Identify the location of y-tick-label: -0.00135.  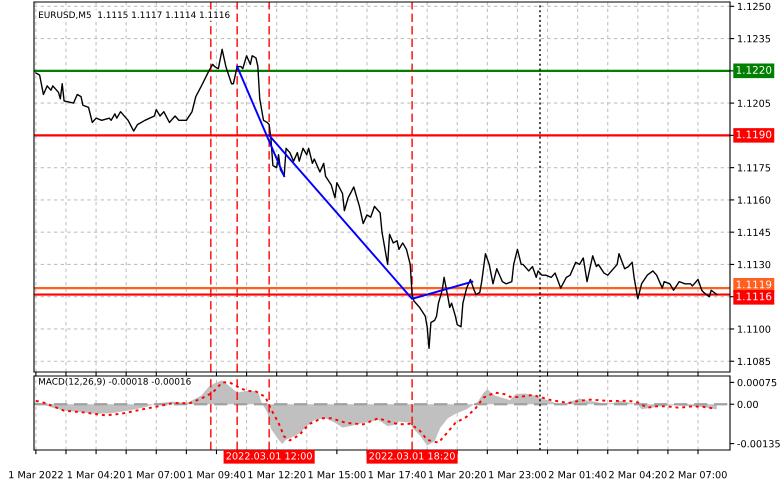
(758, 444).